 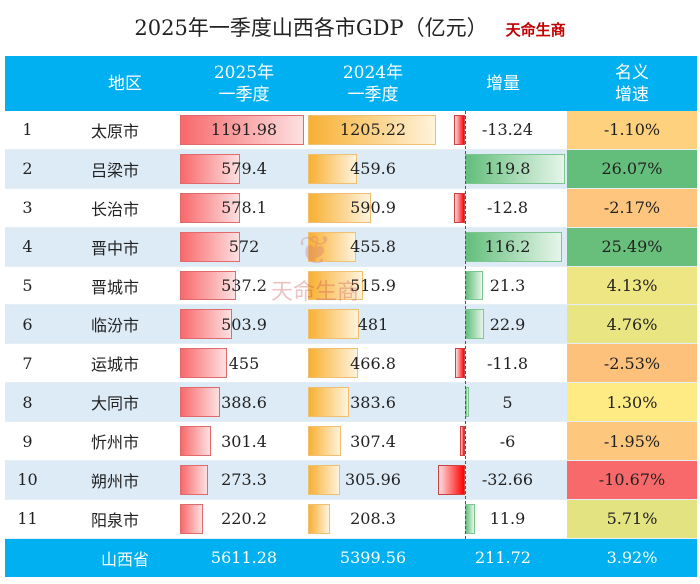 I want to click on value-growth: 4.13%, so click(x=632, y=285).